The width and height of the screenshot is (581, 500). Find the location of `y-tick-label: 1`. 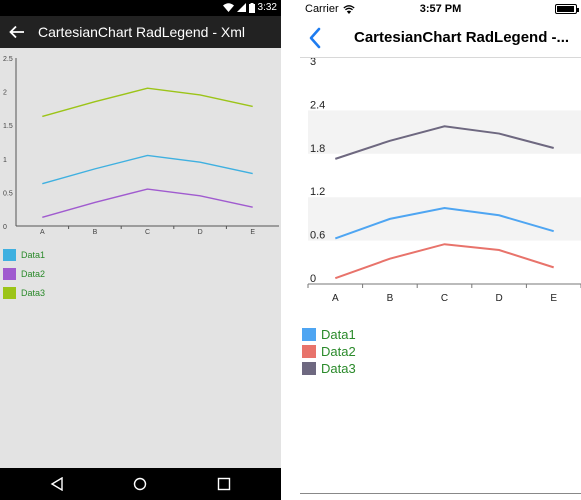

y-tick-label: 1 is located at coordinates (5, 160).